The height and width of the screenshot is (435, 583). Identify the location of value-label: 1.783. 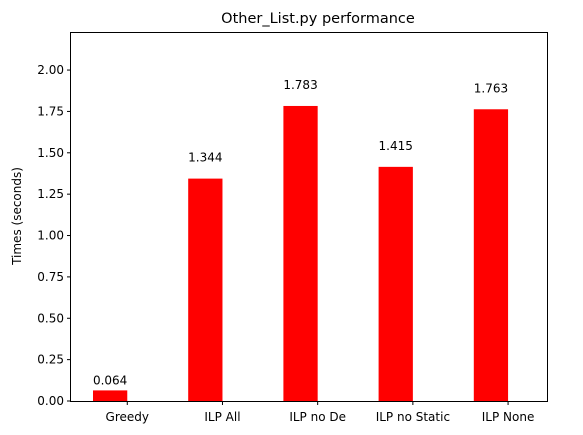
(300, 85).